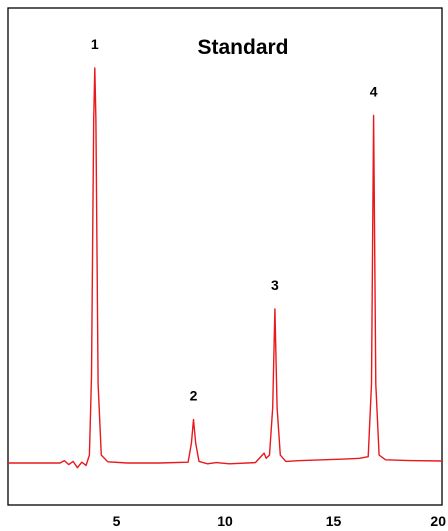 The height and width of the screenshot is (531, 448). I want to click on peak-label-2: 2, so click(194, 396).